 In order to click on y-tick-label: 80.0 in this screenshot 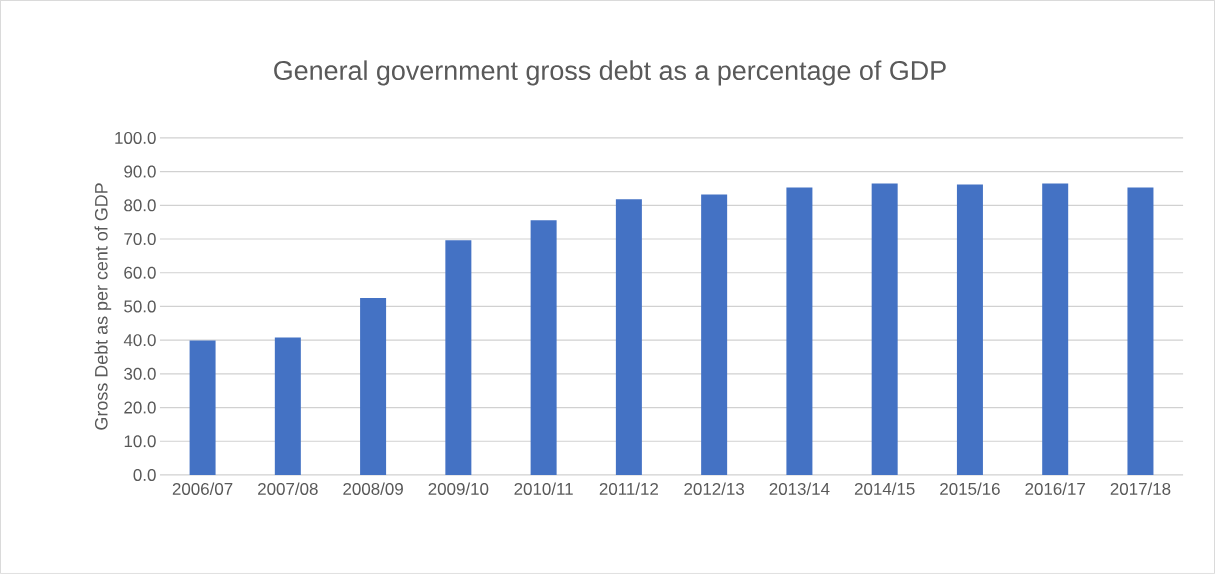, I will do `click(140, 205)`.